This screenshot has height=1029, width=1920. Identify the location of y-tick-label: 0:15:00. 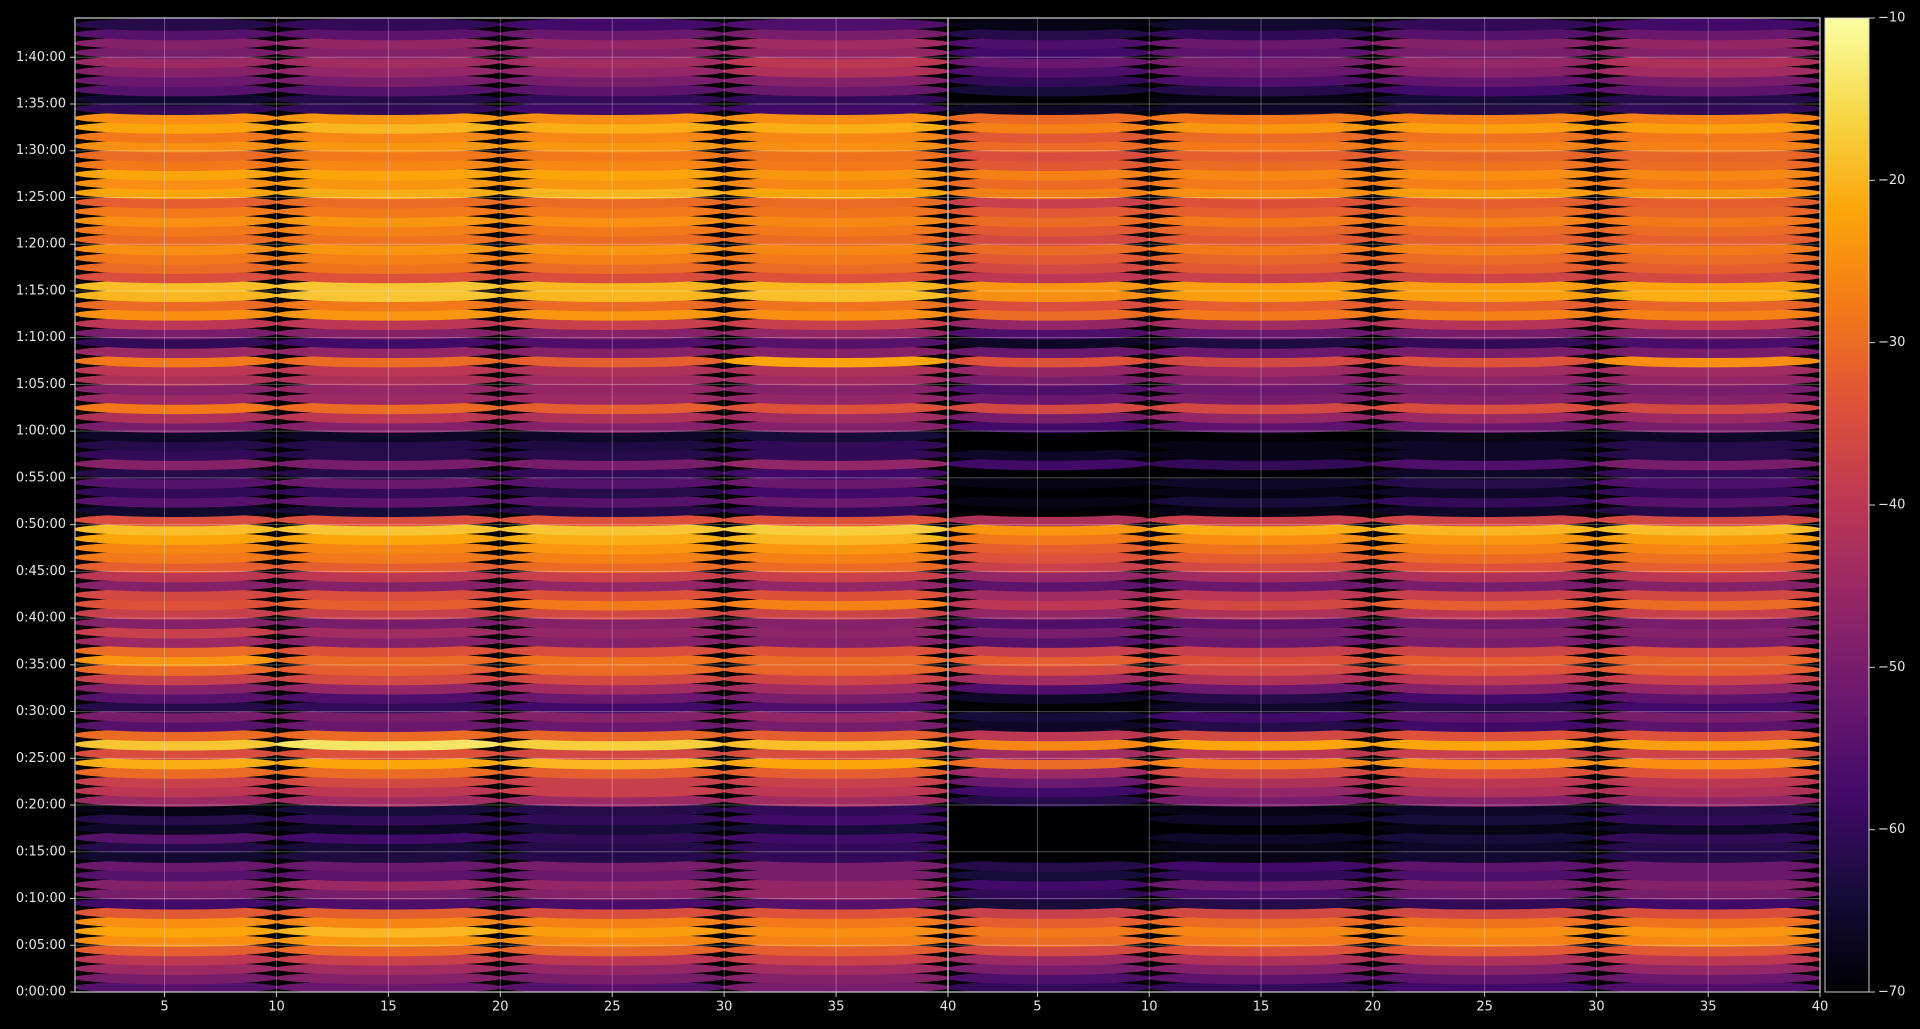
(41, 851).